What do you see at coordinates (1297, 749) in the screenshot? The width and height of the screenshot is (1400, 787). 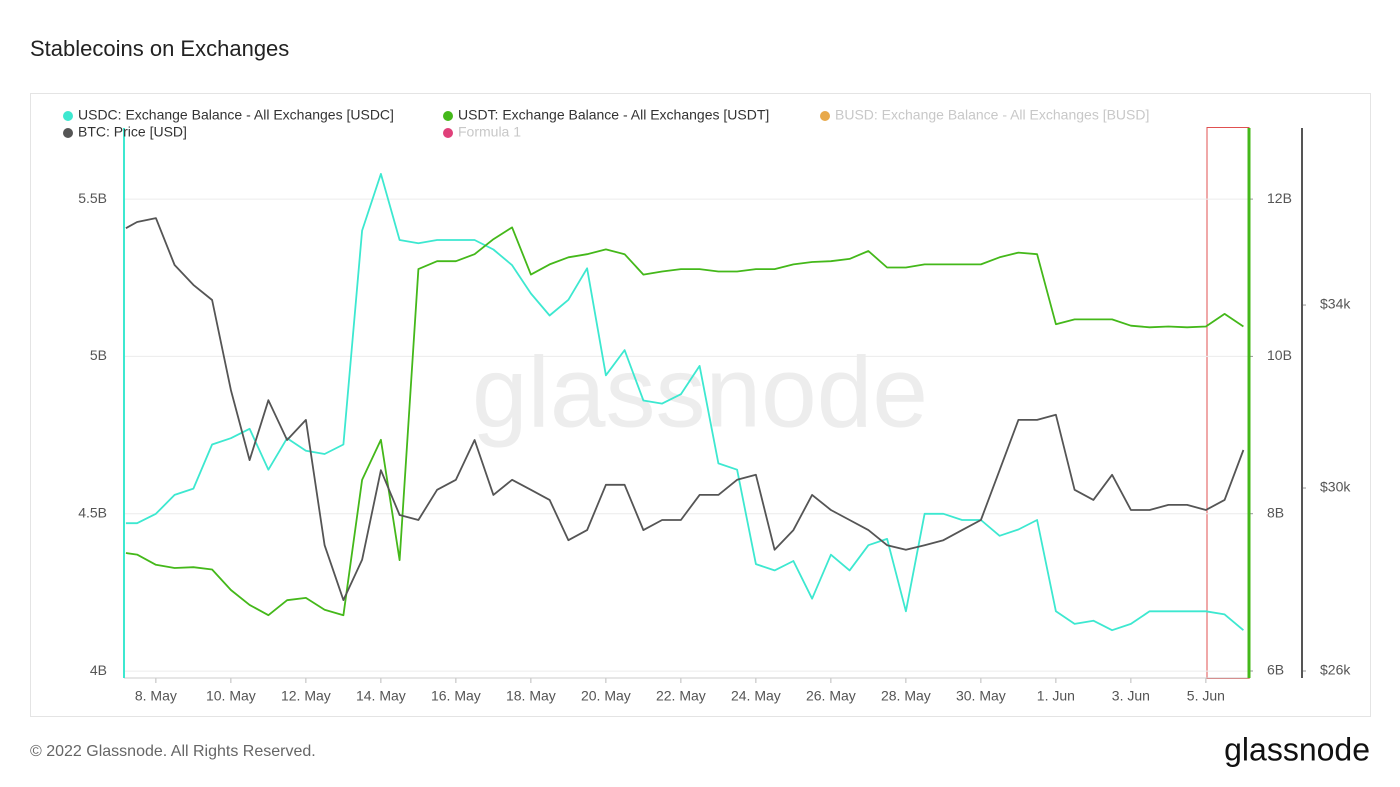 I see `logo: glassnode` at bounding box center [1297, 749].